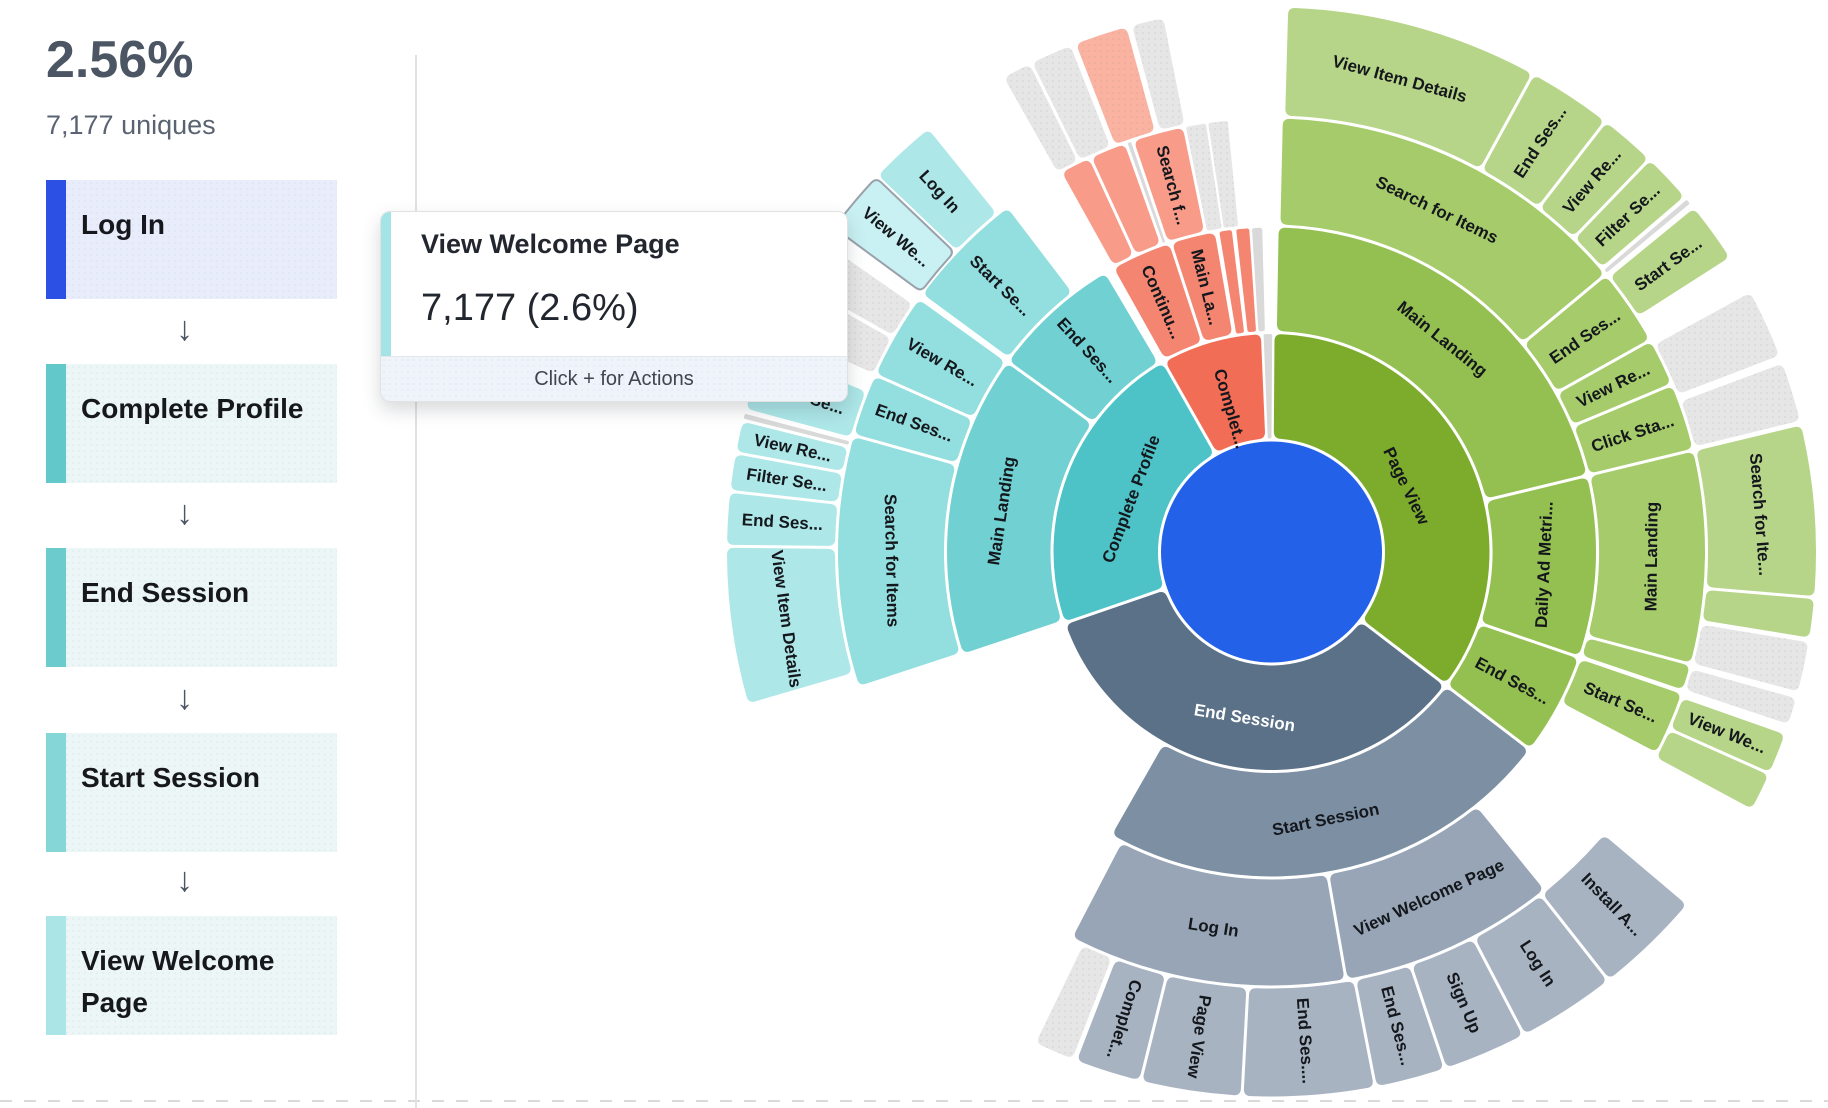  I want to click on svg-text: Main Landing, so click(1651, 557).